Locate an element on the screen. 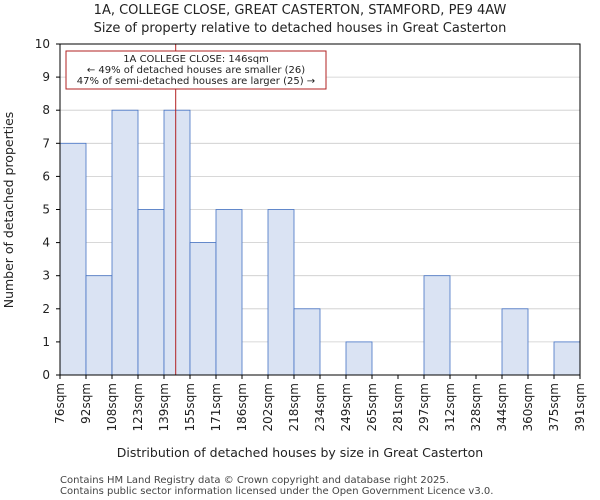 Image resolution: width=600 pixels, height=500 pixels. x-tick-label: 155sqm is located at coordinates (190, 407).